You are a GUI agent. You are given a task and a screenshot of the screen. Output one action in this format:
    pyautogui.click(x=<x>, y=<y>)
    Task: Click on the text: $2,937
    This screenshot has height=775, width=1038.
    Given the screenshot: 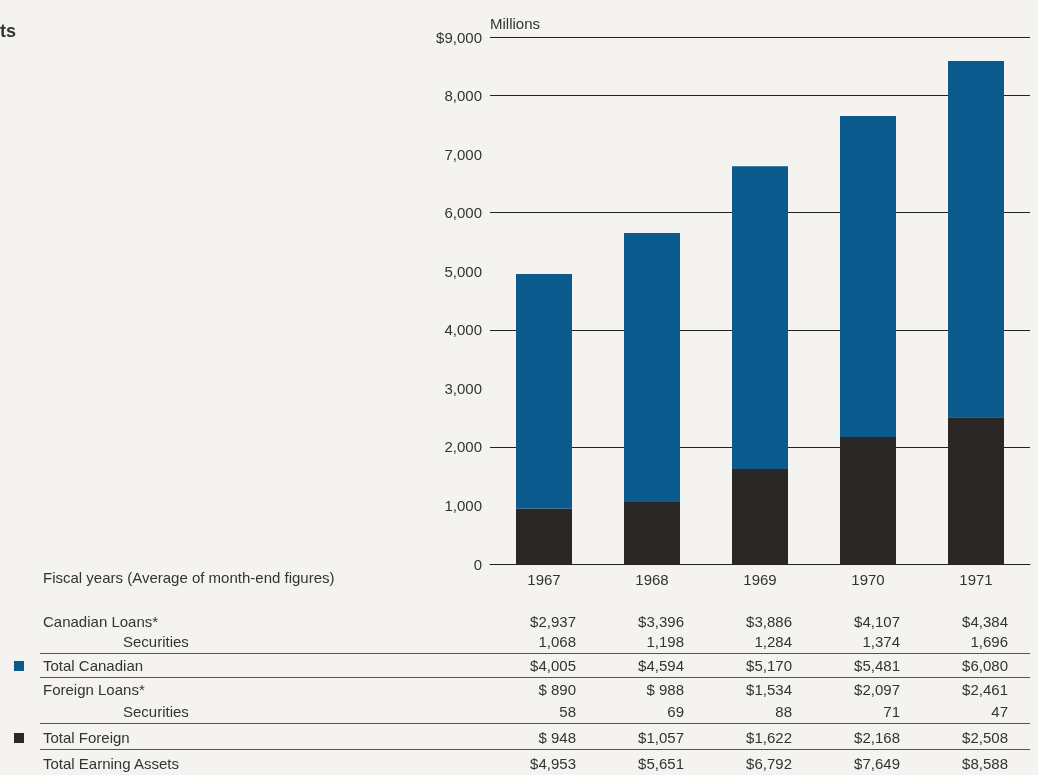 What is the action you would take?
    pyautogui.click(x=552, y=622)
    